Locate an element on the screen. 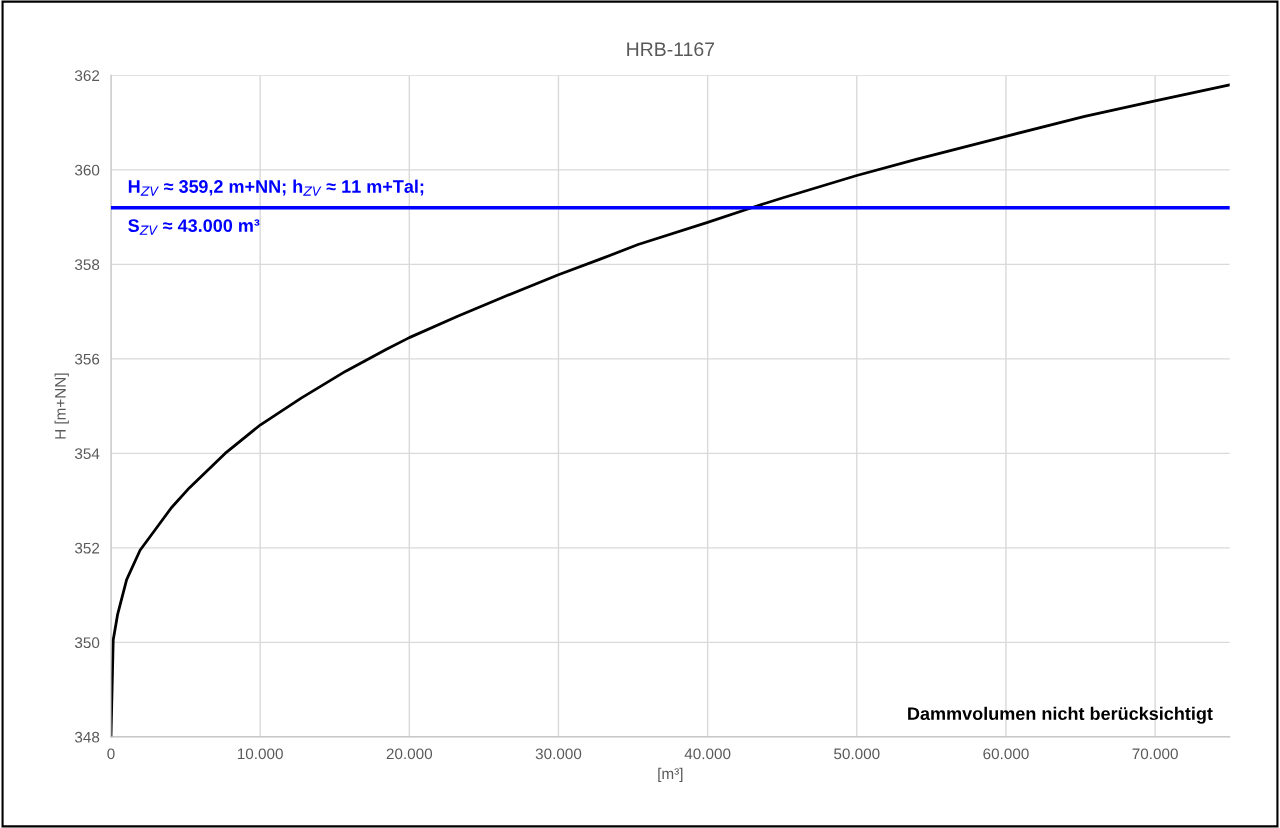 The width and height of the screenshot is (1280, 828). x-tick-label: 60.000 is located at coordinates (1006, 754).